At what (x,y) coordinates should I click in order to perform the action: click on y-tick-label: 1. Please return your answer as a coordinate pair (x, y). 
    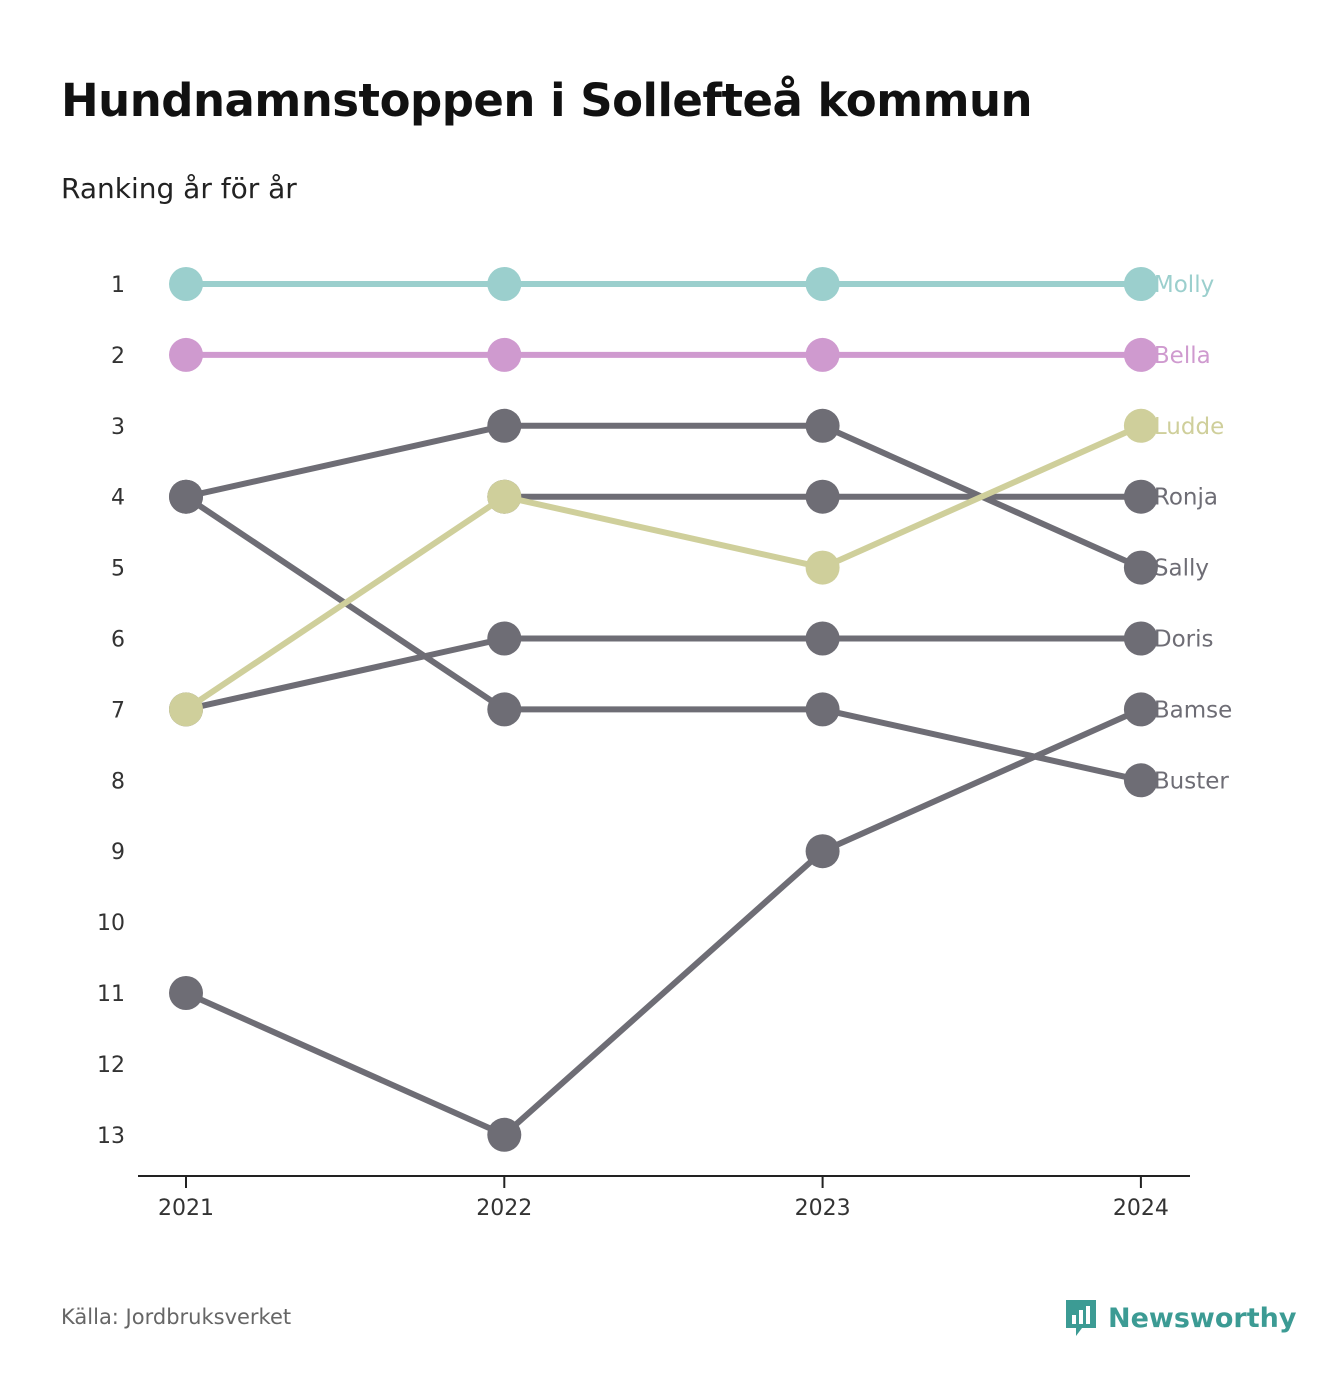
    Looking at the image, I should click on (118, 285).